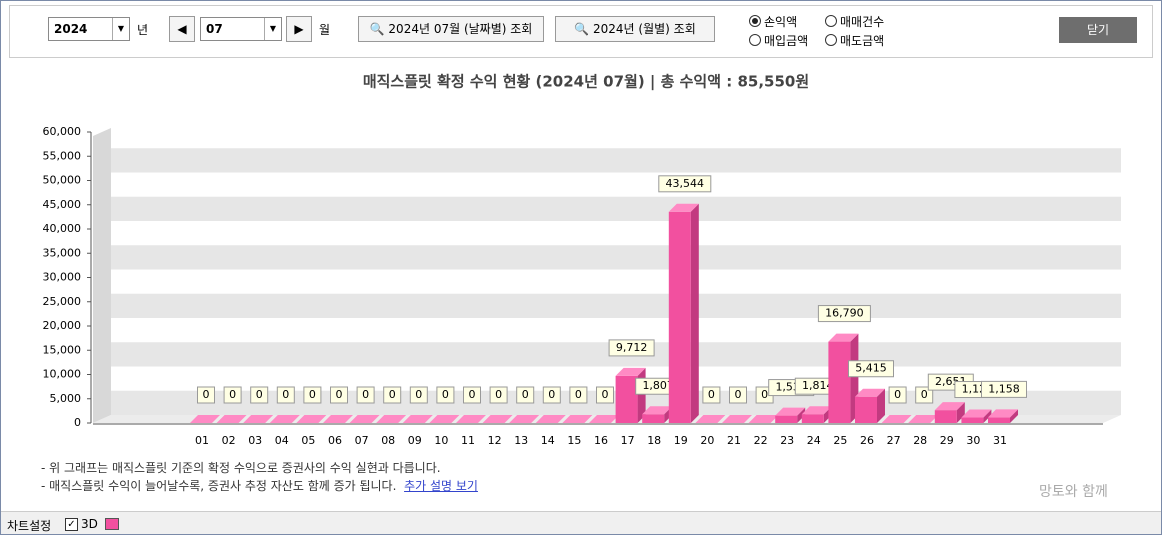 This screenshot has height=535, width=1162. What do you see at coordinates (182, 29) in the screenshot?
I see `prev-month: ◀` at bounding box center [182, 29].